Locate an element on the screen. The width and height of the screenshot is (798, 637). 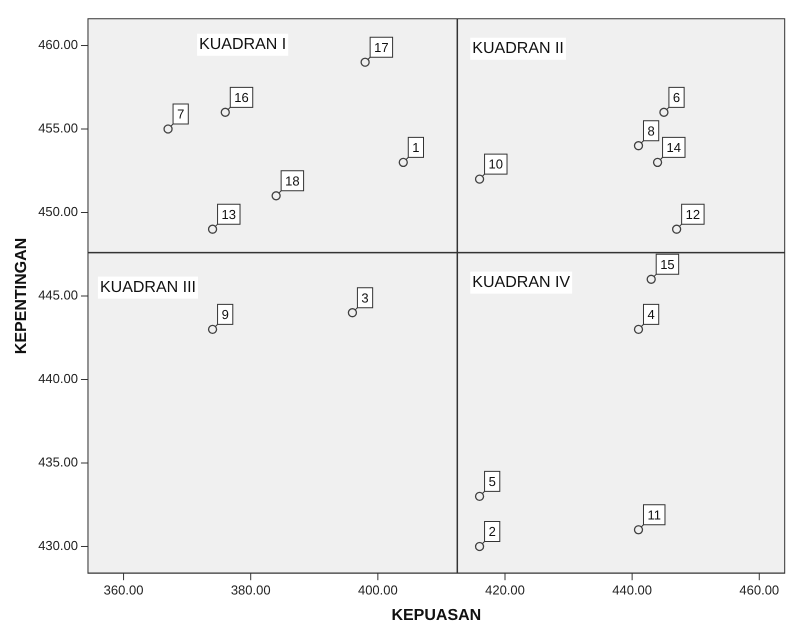
annotation: 9 is located at coordinates (225, 314).